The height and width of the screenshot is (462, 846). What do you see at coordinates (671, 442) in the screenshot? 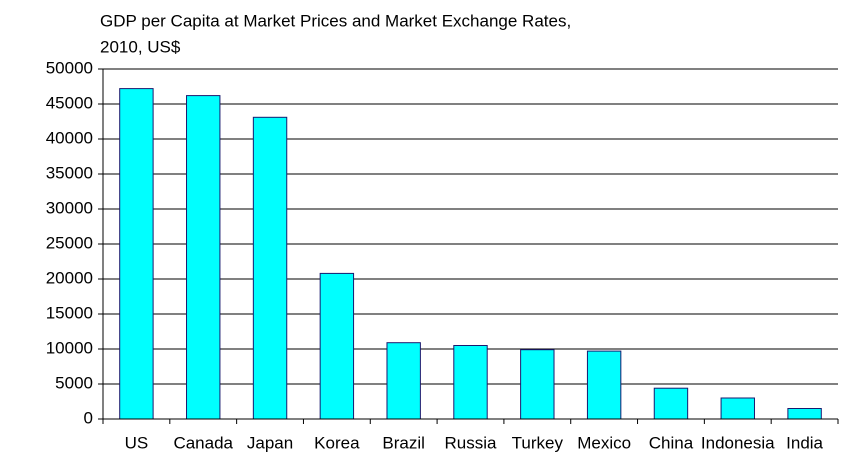
I see `x-tick-label: China` at bounding box center [671, 442].